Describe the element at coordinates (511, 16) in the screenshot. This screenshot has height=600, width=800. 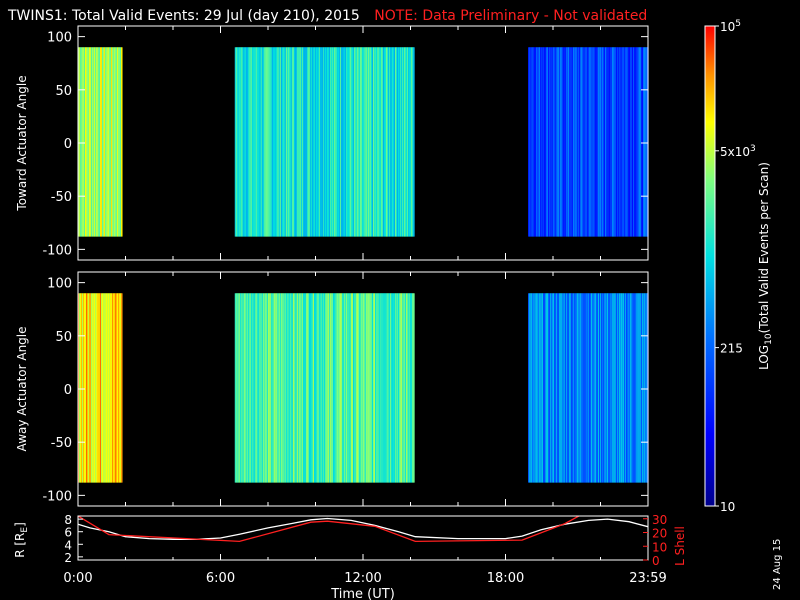
I see `chart-title-note: NOTE: Data Preliminary - Not validated` at that location.